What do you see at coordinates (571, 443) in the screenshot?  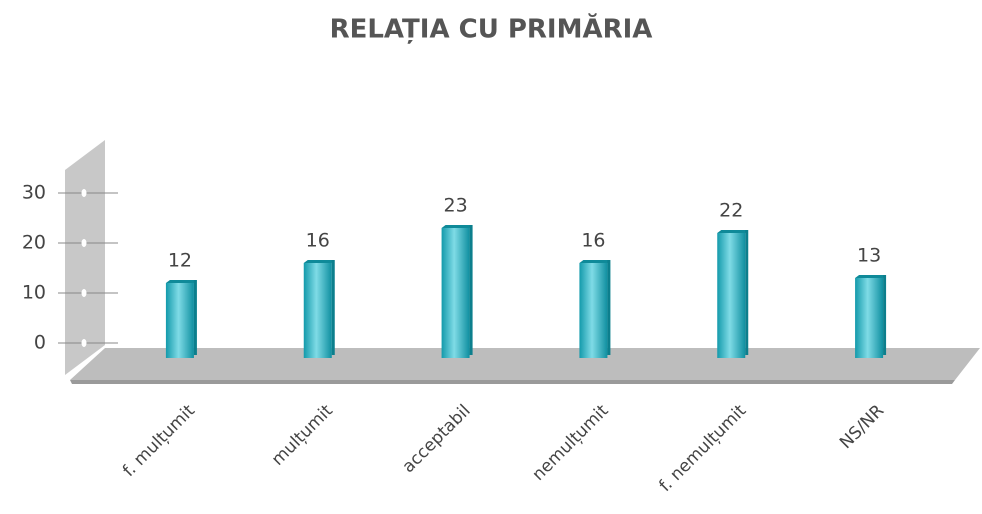 I see `x-tick-label: nemulțumit` at bounding box center [571, 443].